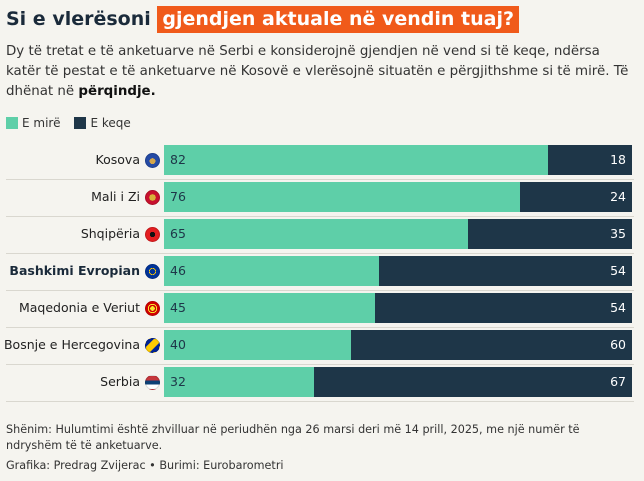  I want to click on chart-row: Bashkimi Evropian 46 54, so click(320, 272).